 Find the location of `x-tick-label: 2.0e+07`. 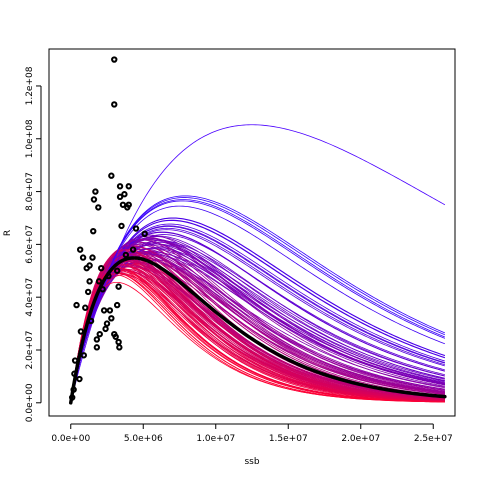

x-tick-label: 2.0e+07 is located at coordinates (360, 439).